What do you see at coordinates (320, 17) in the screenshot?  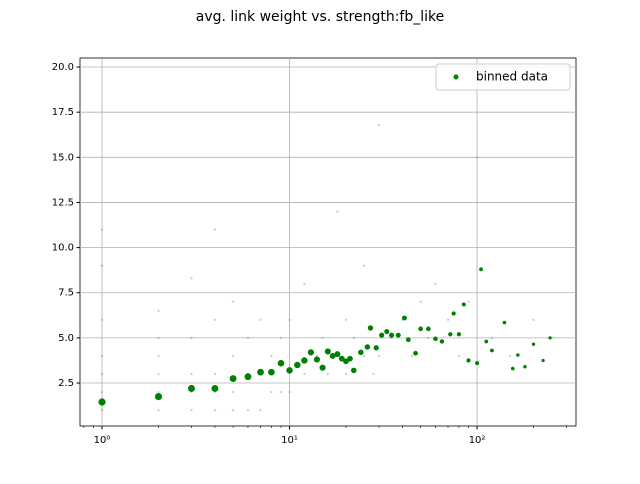 I see `chart-title: avg. link weight vs. strength:fb_like` at bounding box center [320, 17].